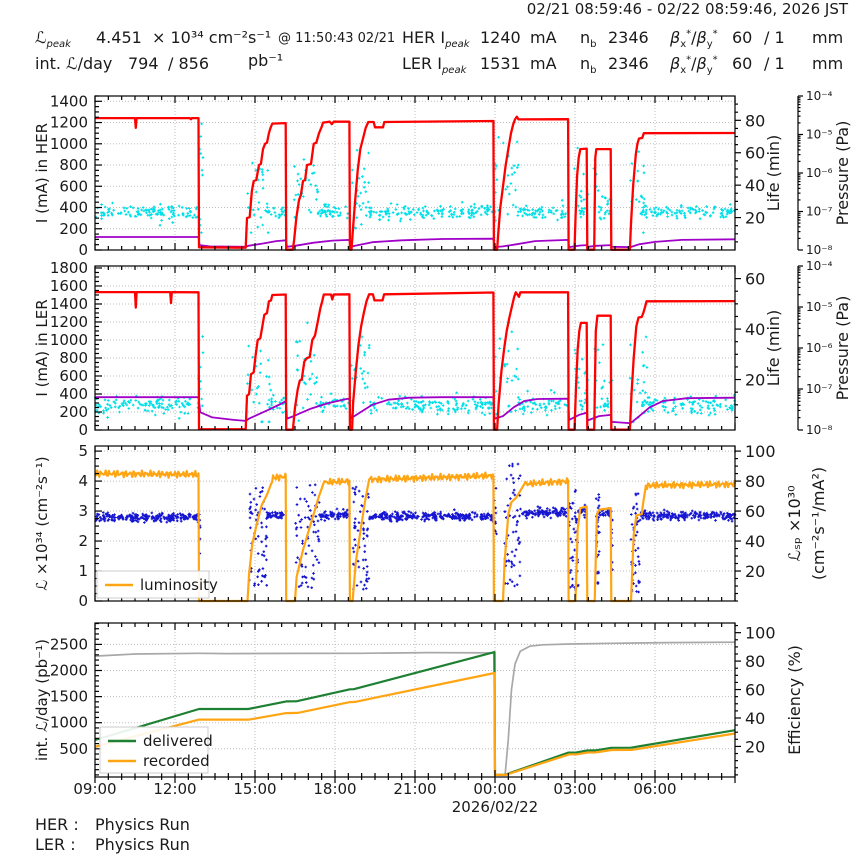 The height and width of the screenshot is (864, 864). Describe the element at coordinates (774, 37) in the screenshot. I see `her-beta-value2: / 1` at that location.